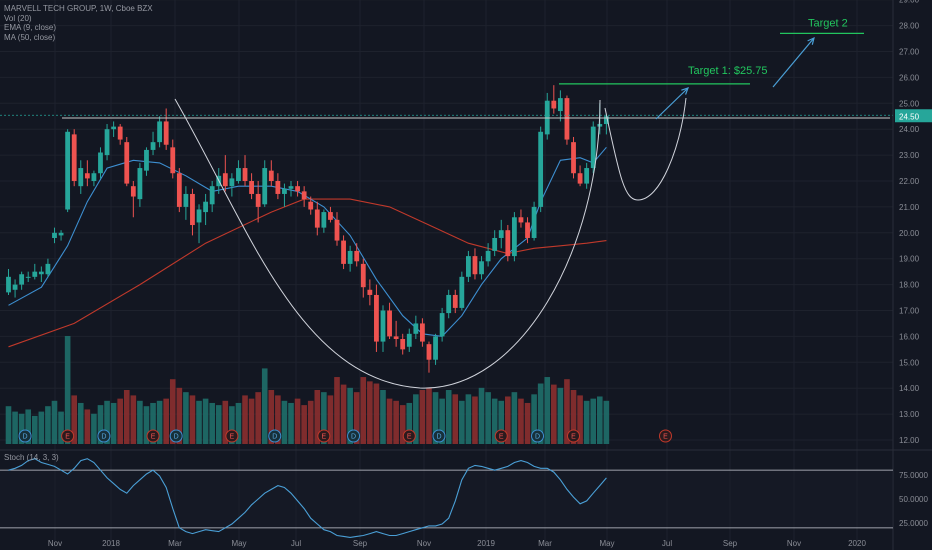 This screenshot has width=932, height=550. What do you see at coordinates (307, 390) in the screenshot?
I see `volume-bars` at bounding box center [307, 390].